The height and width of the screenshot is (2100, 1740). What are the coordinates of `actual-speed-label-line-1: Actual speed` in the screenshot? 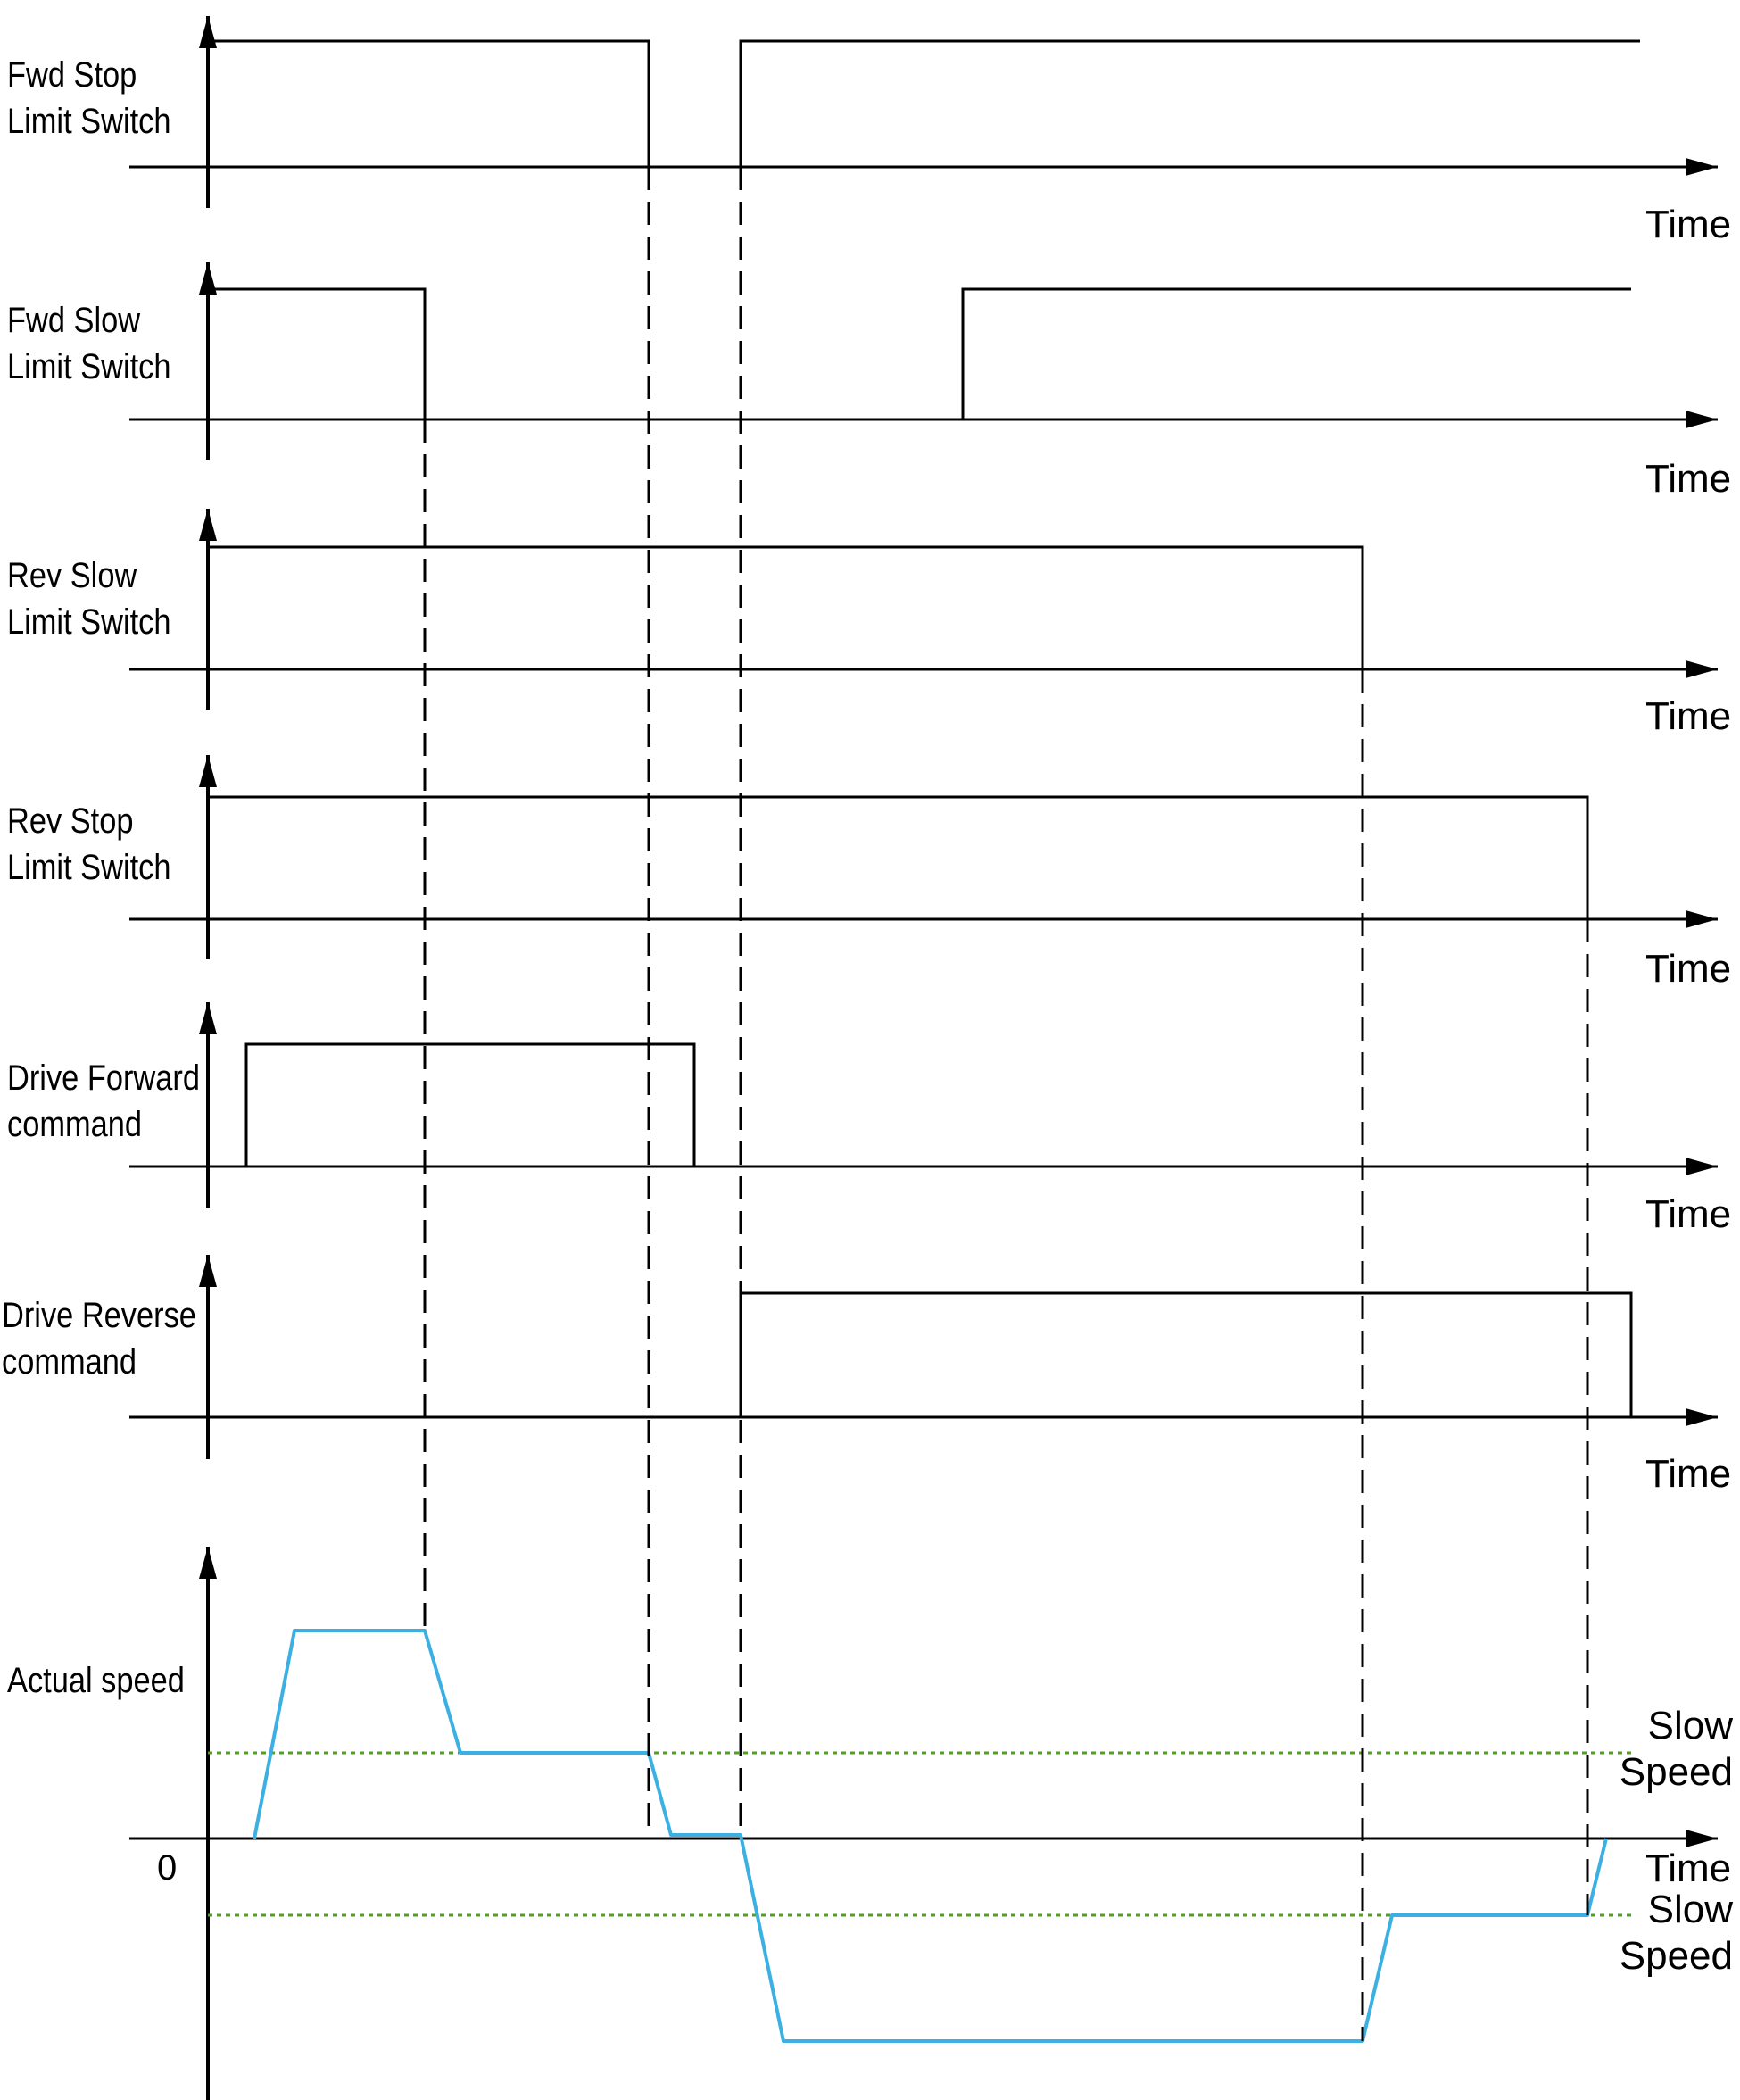 It's located at (96, 1680).